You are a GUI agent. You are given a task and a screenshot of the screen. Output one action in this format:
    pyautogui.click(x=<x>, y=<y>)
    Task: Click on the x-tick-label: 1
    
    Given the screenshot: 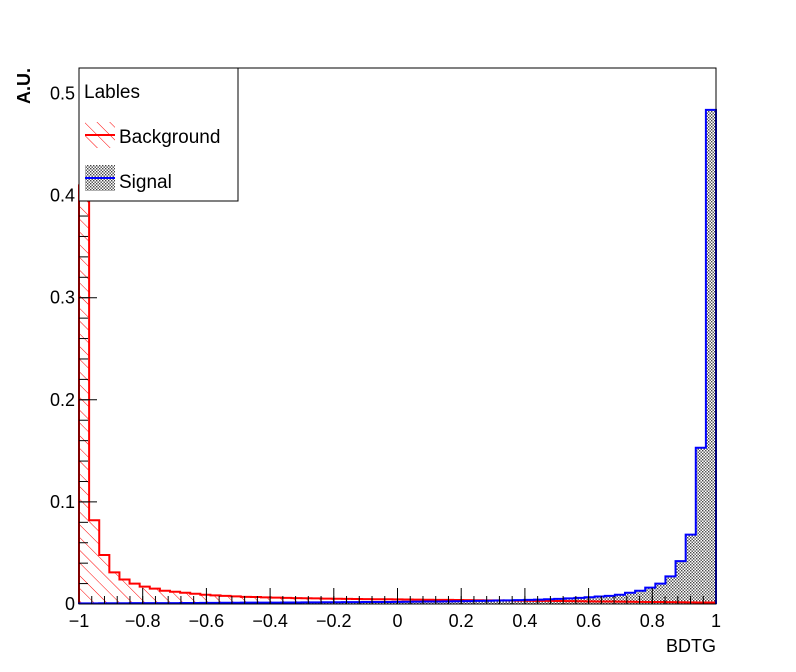 What is the action you would take?
    pyautogui.click(x=716, y=621)
    